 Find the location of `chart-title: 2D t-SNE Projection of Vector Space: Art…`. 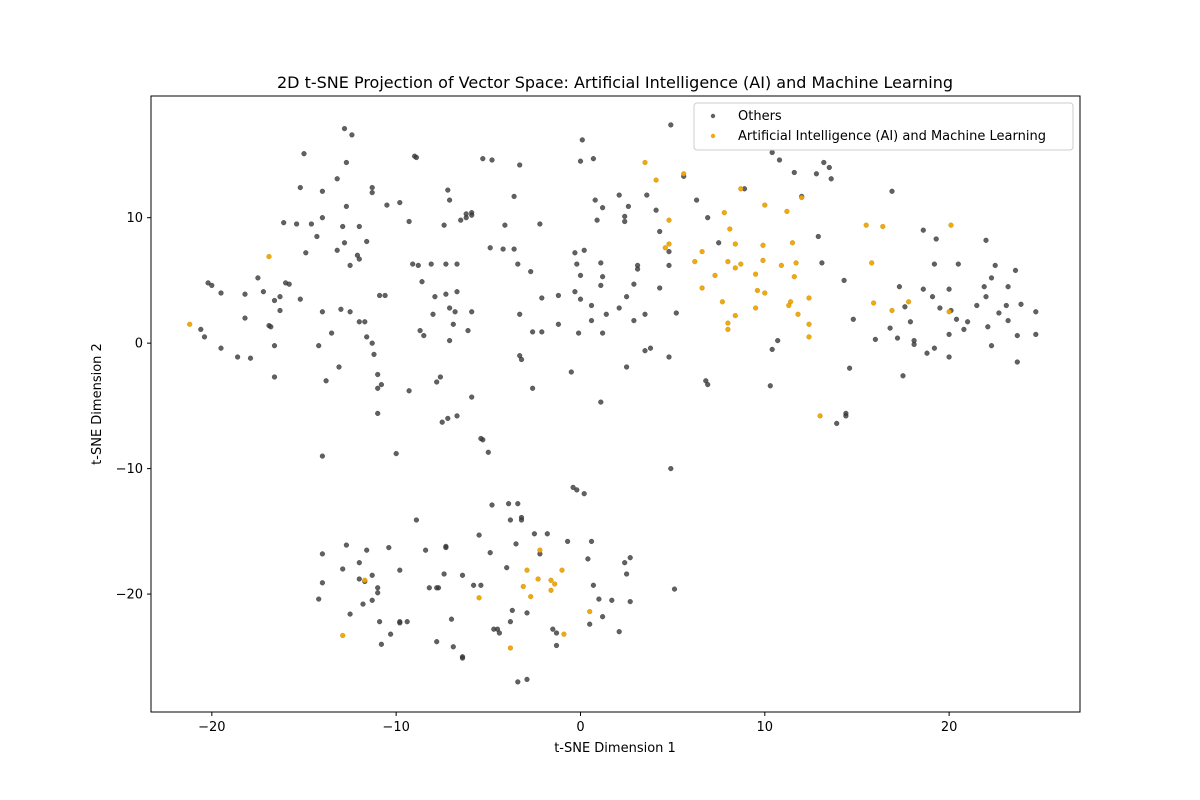

chart-title: 2D t-SNE Projection of Vector Space: Art… is located at coordinates (615, 82).